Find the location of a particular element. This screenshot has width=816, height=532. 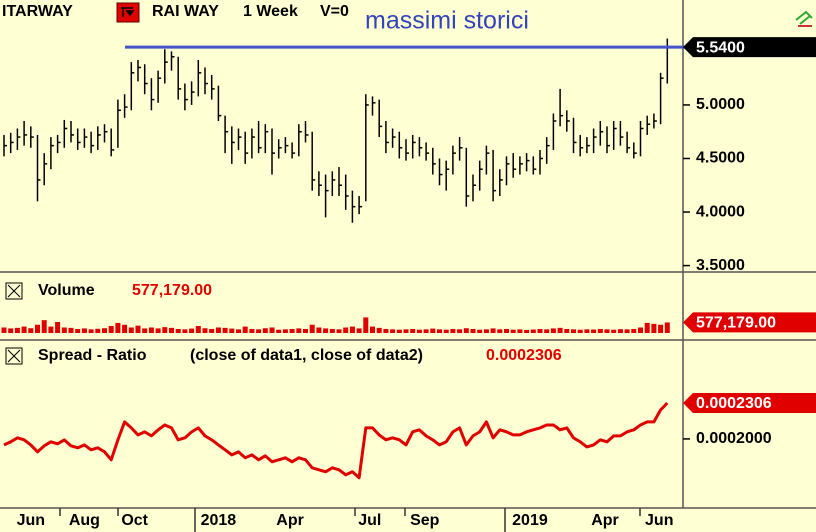

annotation: massimi storici is located at coordinates (447, 21).